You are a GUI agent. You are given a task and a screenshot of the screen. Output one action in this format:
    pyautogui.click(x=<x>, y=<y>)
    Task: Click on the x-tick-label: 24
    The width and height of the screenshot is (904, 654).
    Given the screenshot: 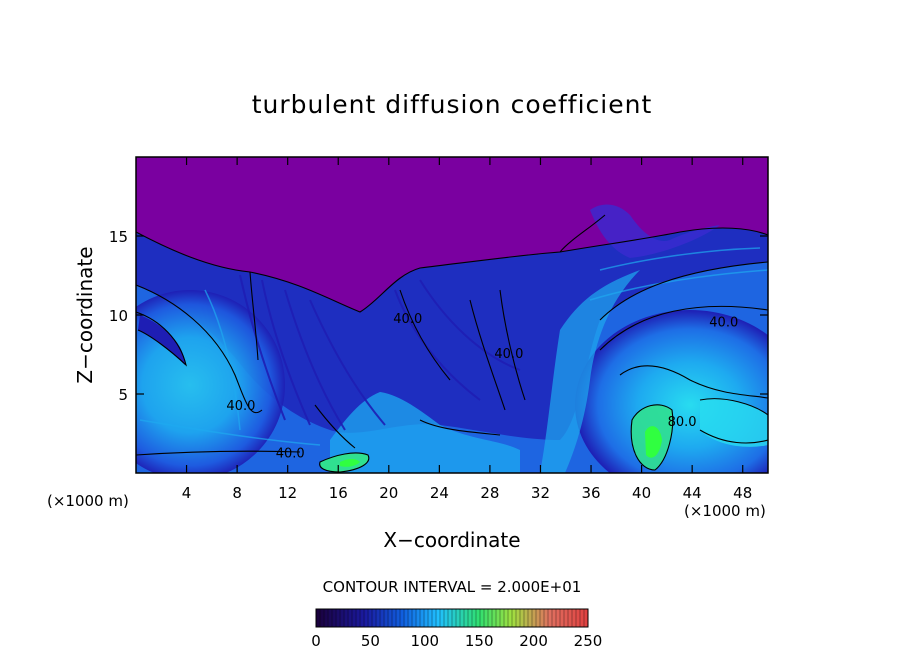 What is the action you would take?
    pyautogui.click(x=439, y=493)
    